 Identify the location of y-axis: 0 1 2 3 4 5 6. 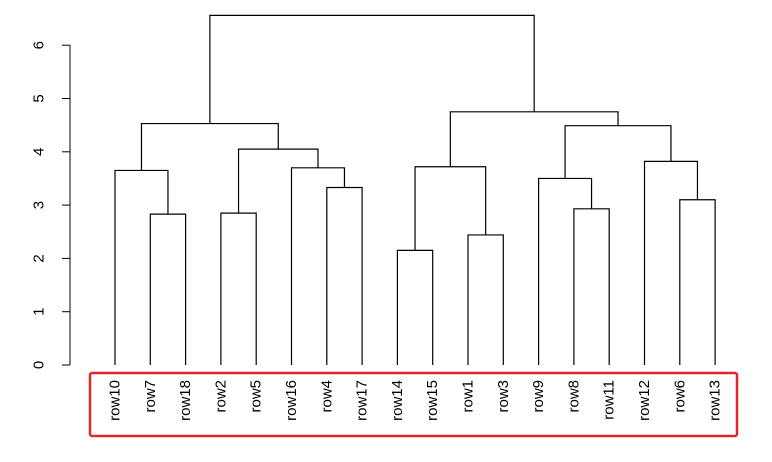
(51, 205).